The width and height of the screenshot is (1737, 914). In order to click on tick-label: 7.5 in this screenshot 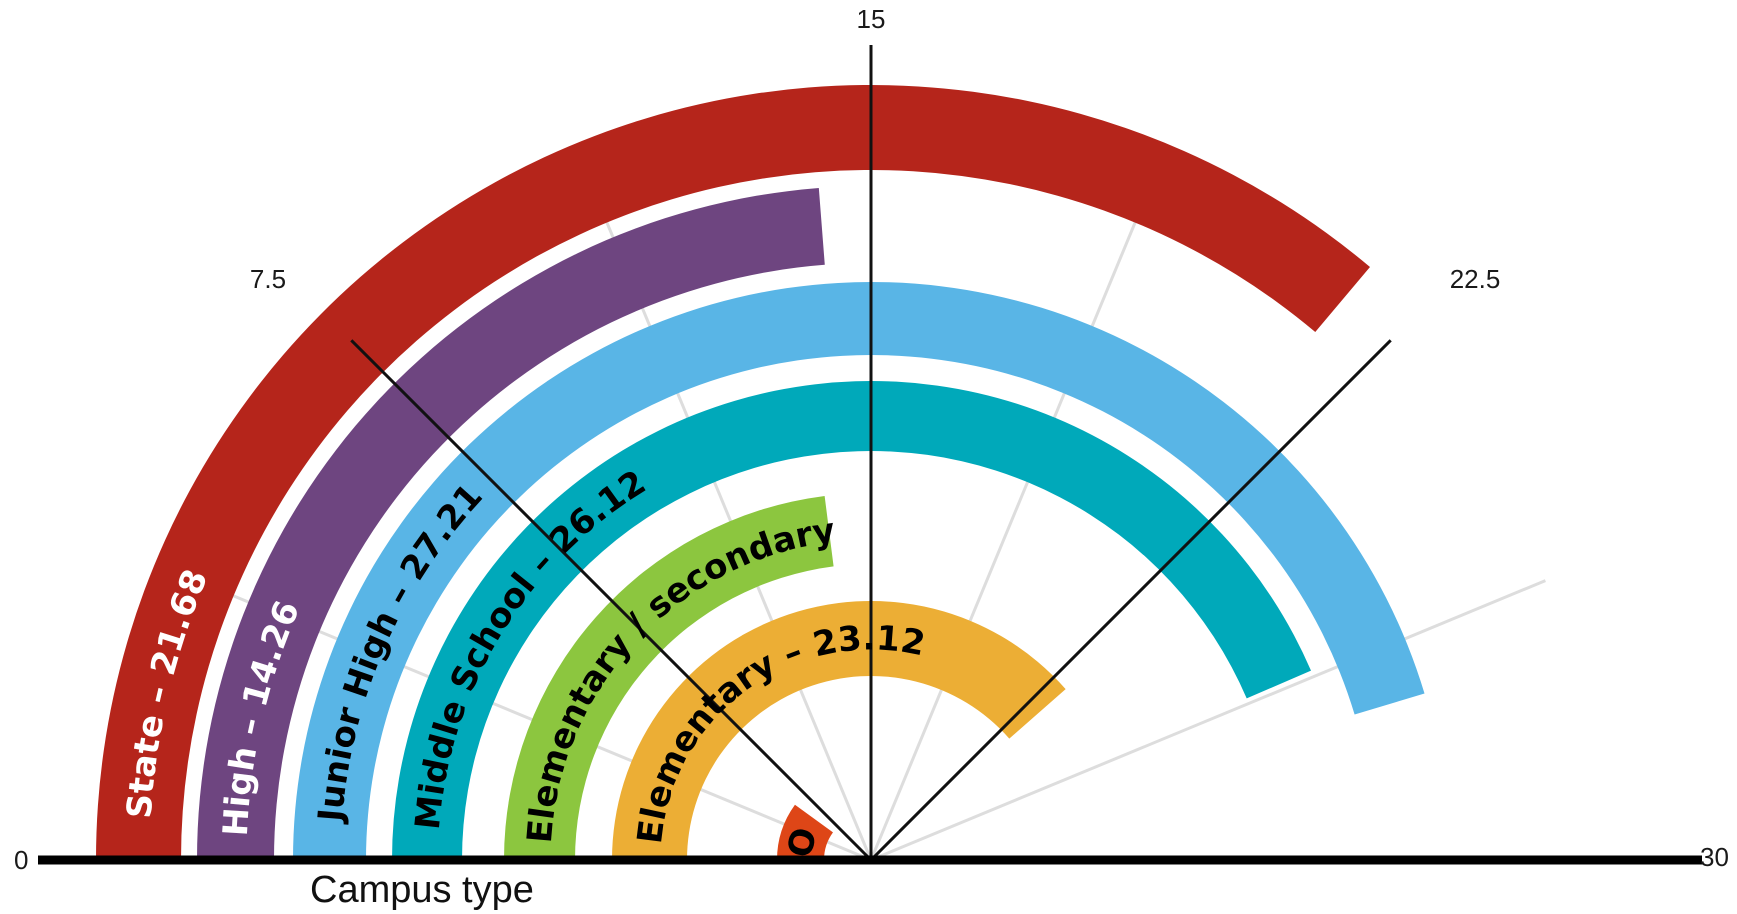, I will do `click(268, 279)`.